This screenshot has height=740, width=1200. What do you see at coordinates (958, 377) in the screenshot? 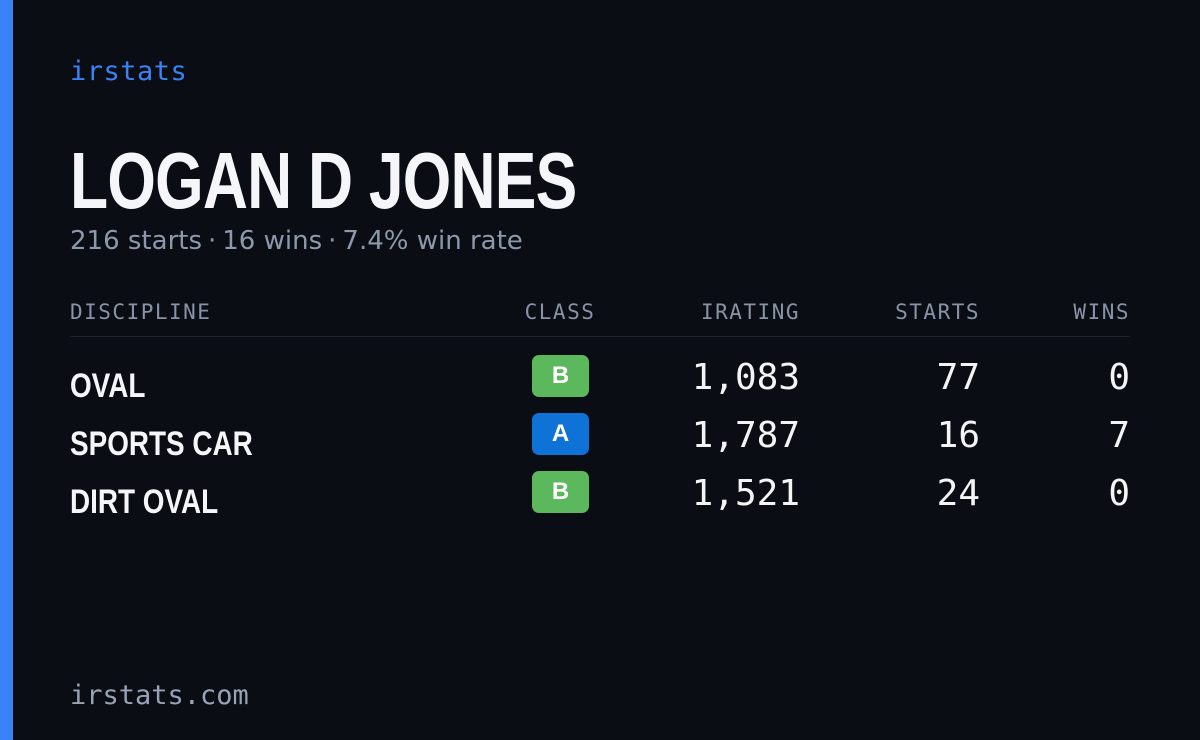
I see `starts-value: 77` at bounding box center [958, 377].